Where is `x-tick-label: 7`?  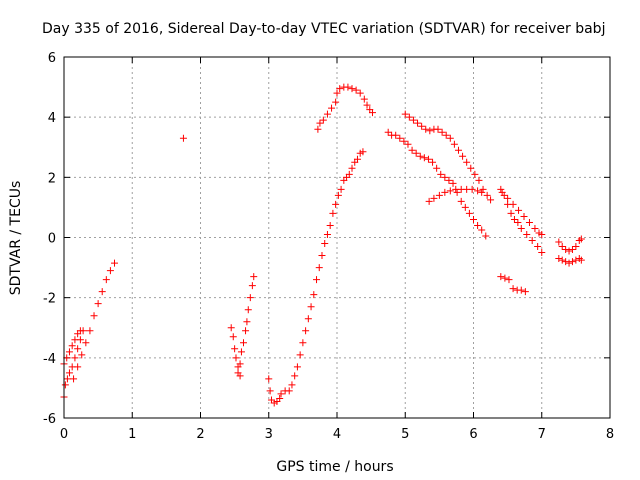
x-tick-label: 7 is located at coordinates (542, 434).